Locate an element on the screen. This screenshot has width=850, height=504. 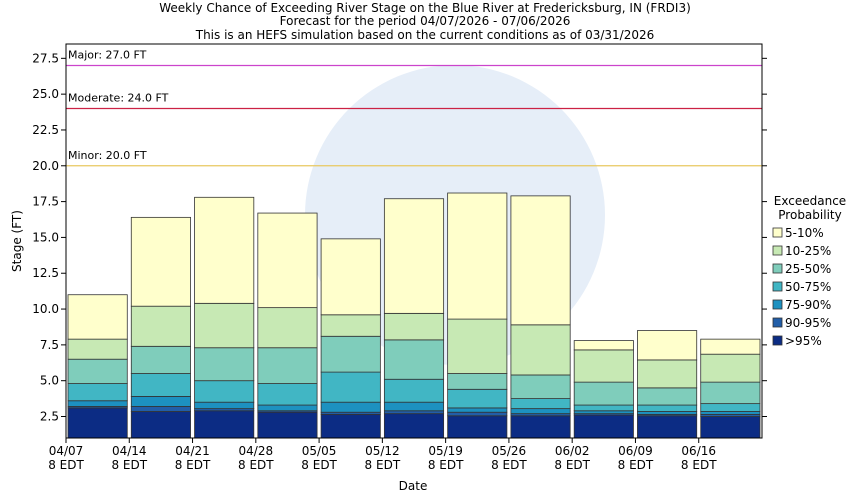
y-tick-label: 25.0 is located at coordinates (45, 94).